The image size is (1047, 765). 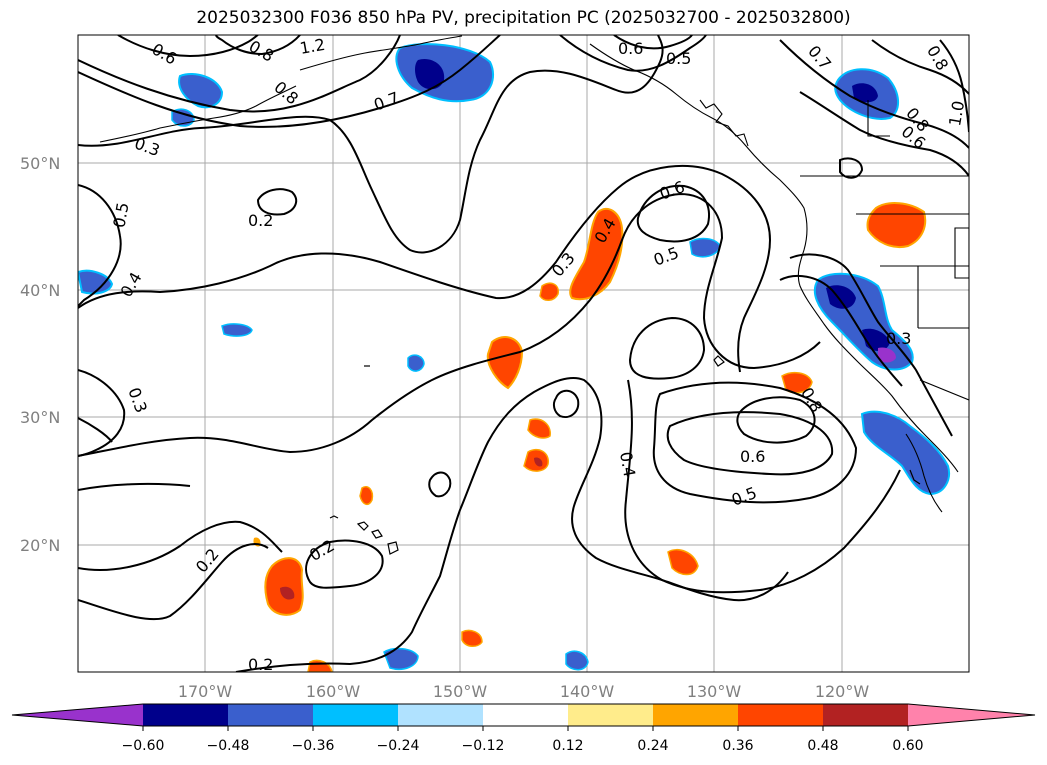 I want to click on colorbar-tick-label: −0.12, so click(x=483, y=746).